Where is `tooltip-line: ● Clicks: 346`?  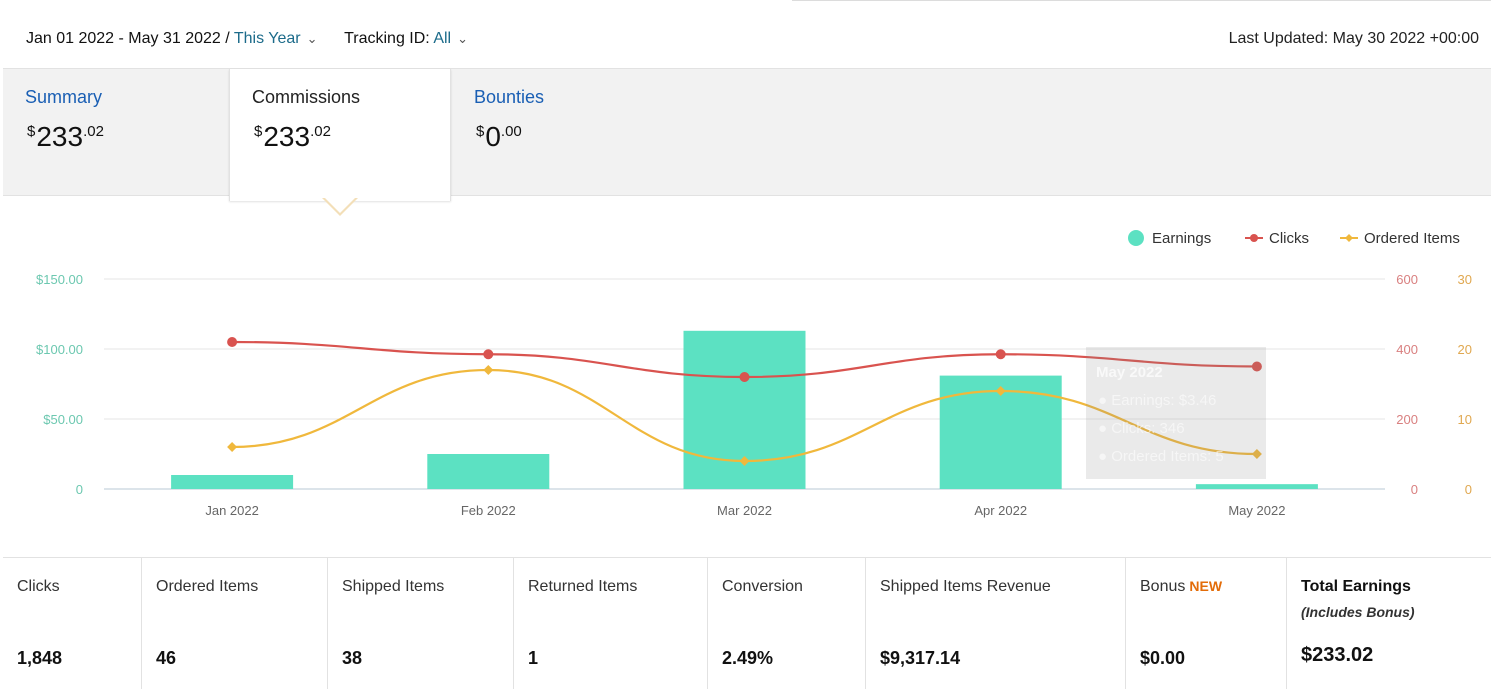
tooltip-line: ● Clicks: 346 is located at coordinates (1141, 428).